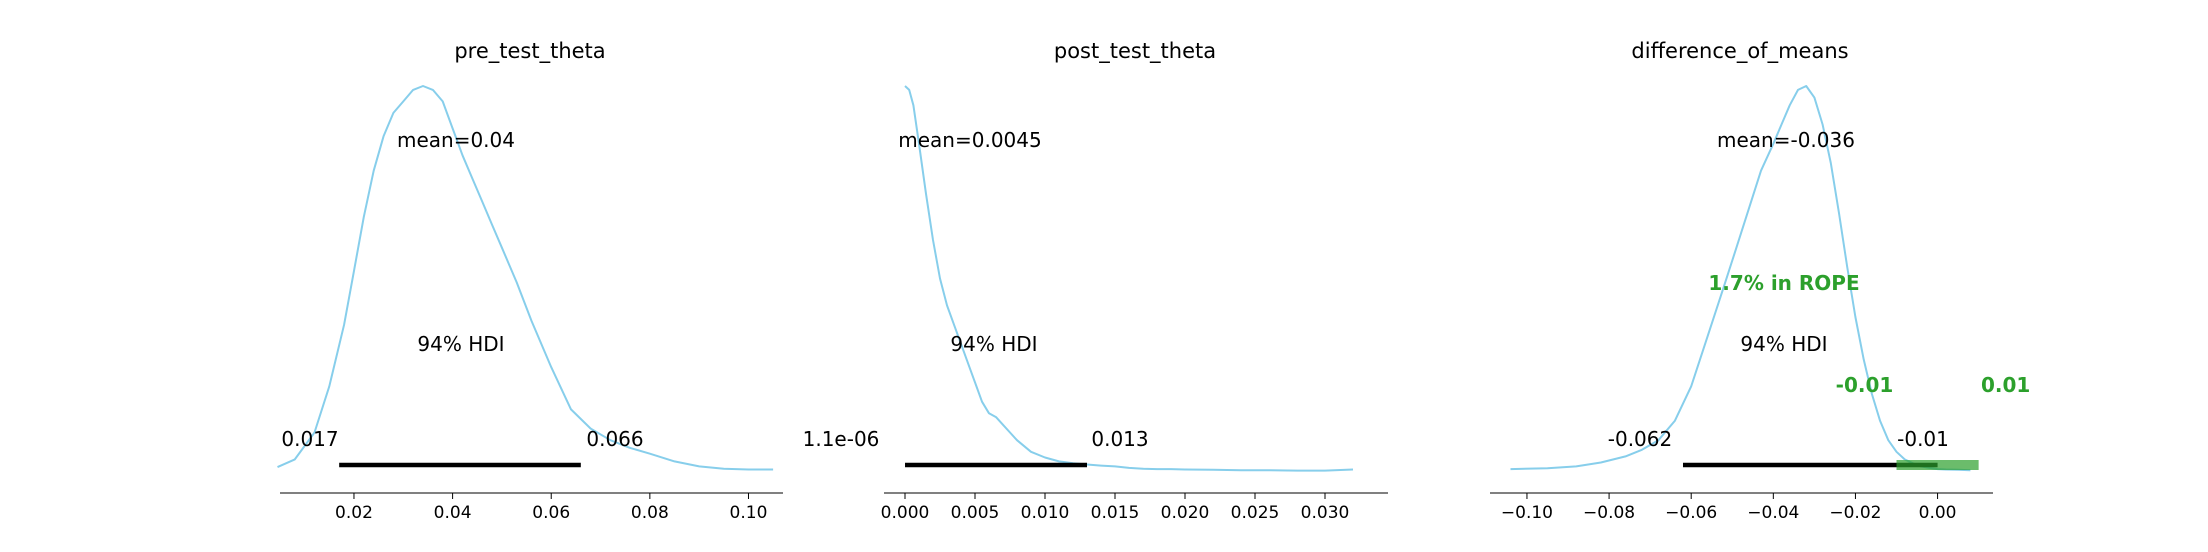 Image resolution: width=2208 pixels, height=552 pixels. Describe the element at coordinates (1129, 278) in the screenshot. I see `density-curve` at that location.